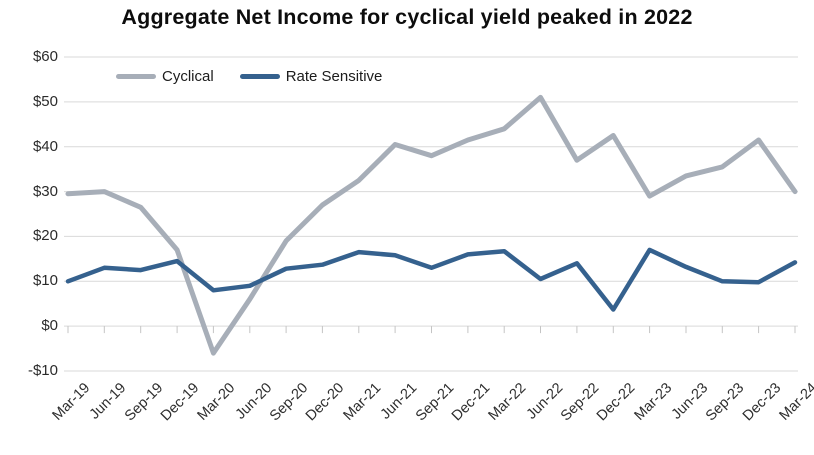 The height and width of the screenshot is (455, 814). Describe the element at coordinates (188, 76) in the screenshot. I see `legend-label-cyclical: Cyclical` at that location.